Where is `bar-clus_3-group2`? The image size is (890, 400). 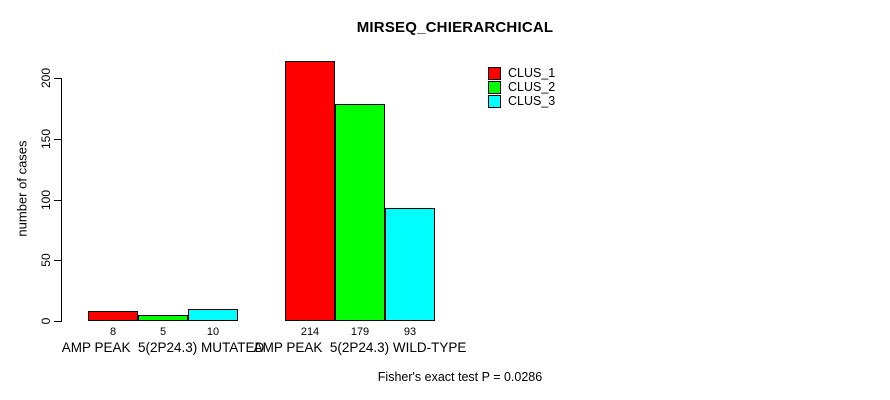
bar-clus_3-group2 is located at coordinates (410, 264).